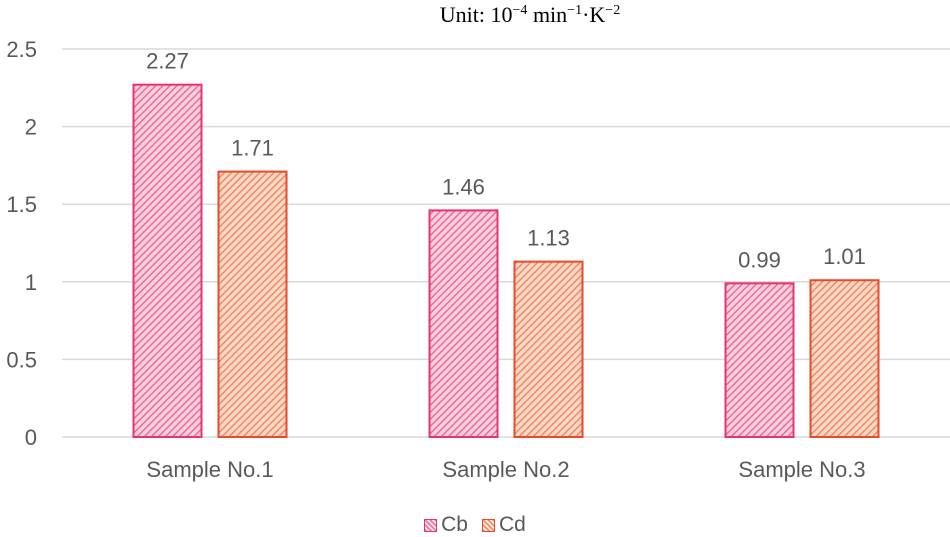 The height and width of the screenshot is (537, 950). I want to click on legend-item-cb: Cb, so click(446, 525).